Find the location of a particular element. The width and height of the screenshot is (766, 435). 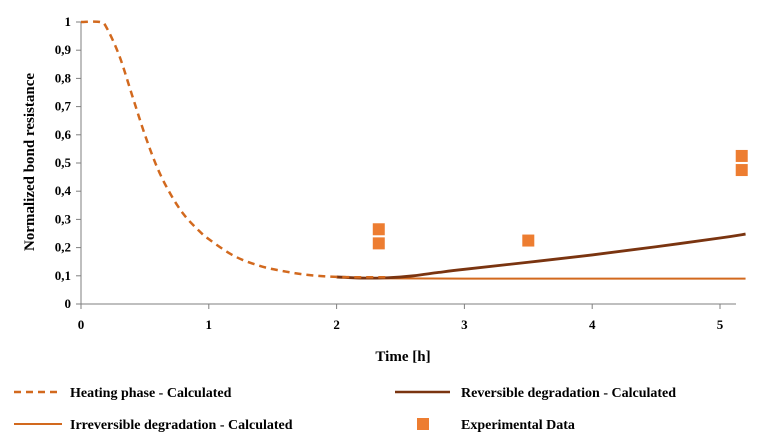

y-tick-label: 0,5 is located at coordinates (63, 162).